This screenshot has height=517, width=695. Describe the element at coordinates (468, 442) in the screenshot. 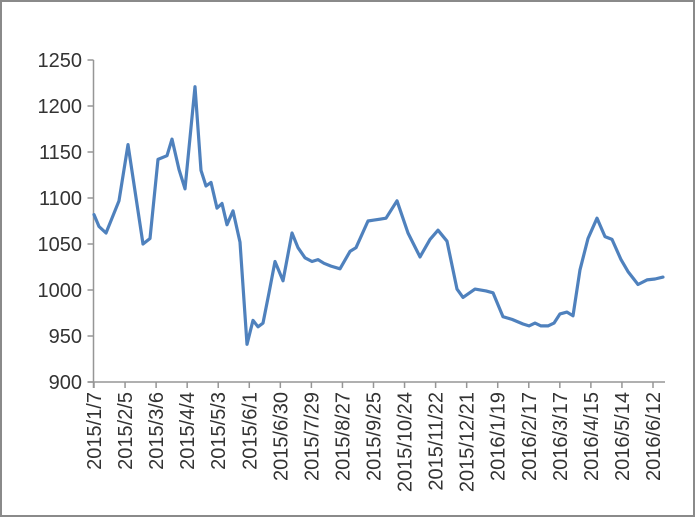

I see `x-tick-label: 2015/12/21` at that location.